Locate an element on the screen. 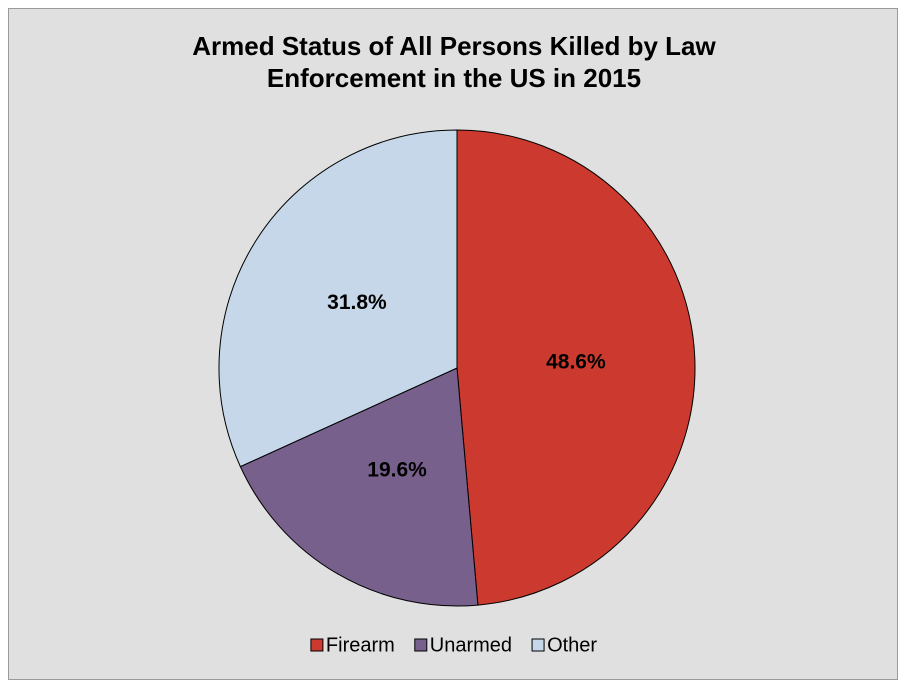  data-label: 31.8% is located at coordinates (357, 302).